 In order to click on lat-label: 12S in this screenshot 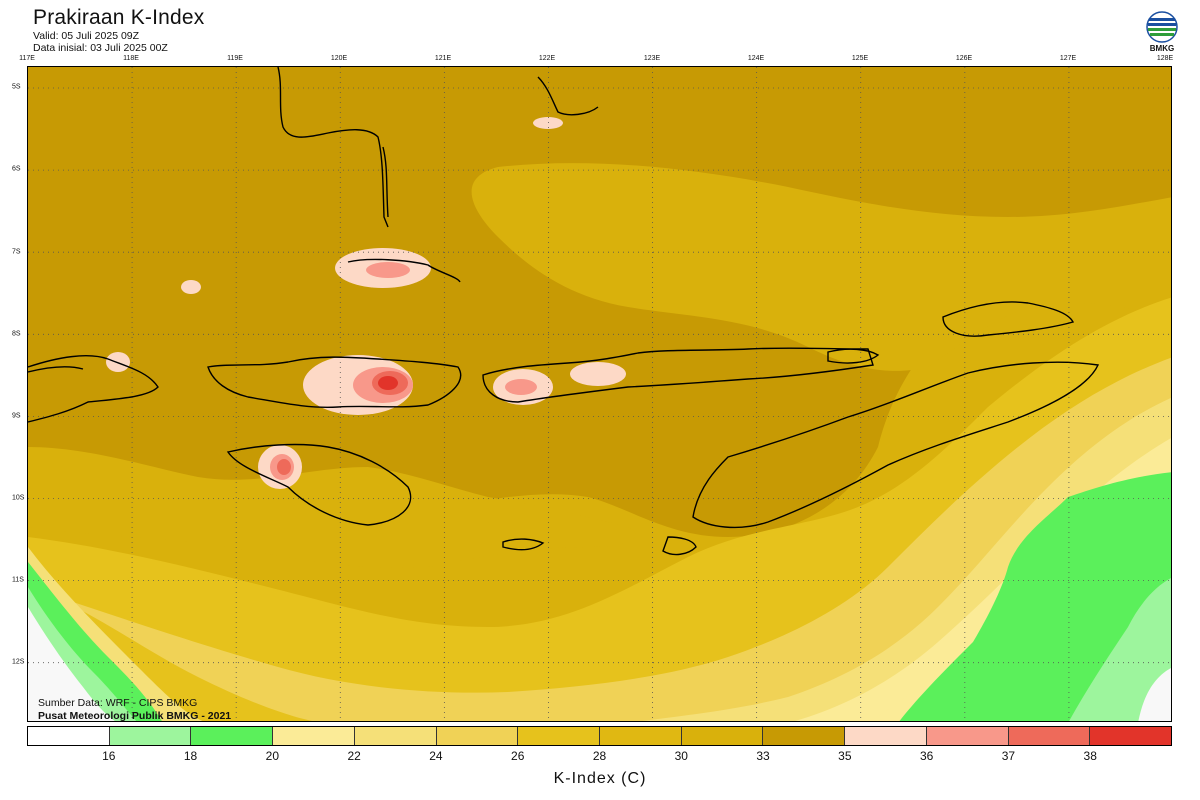, I will do `click(18, 662)`.